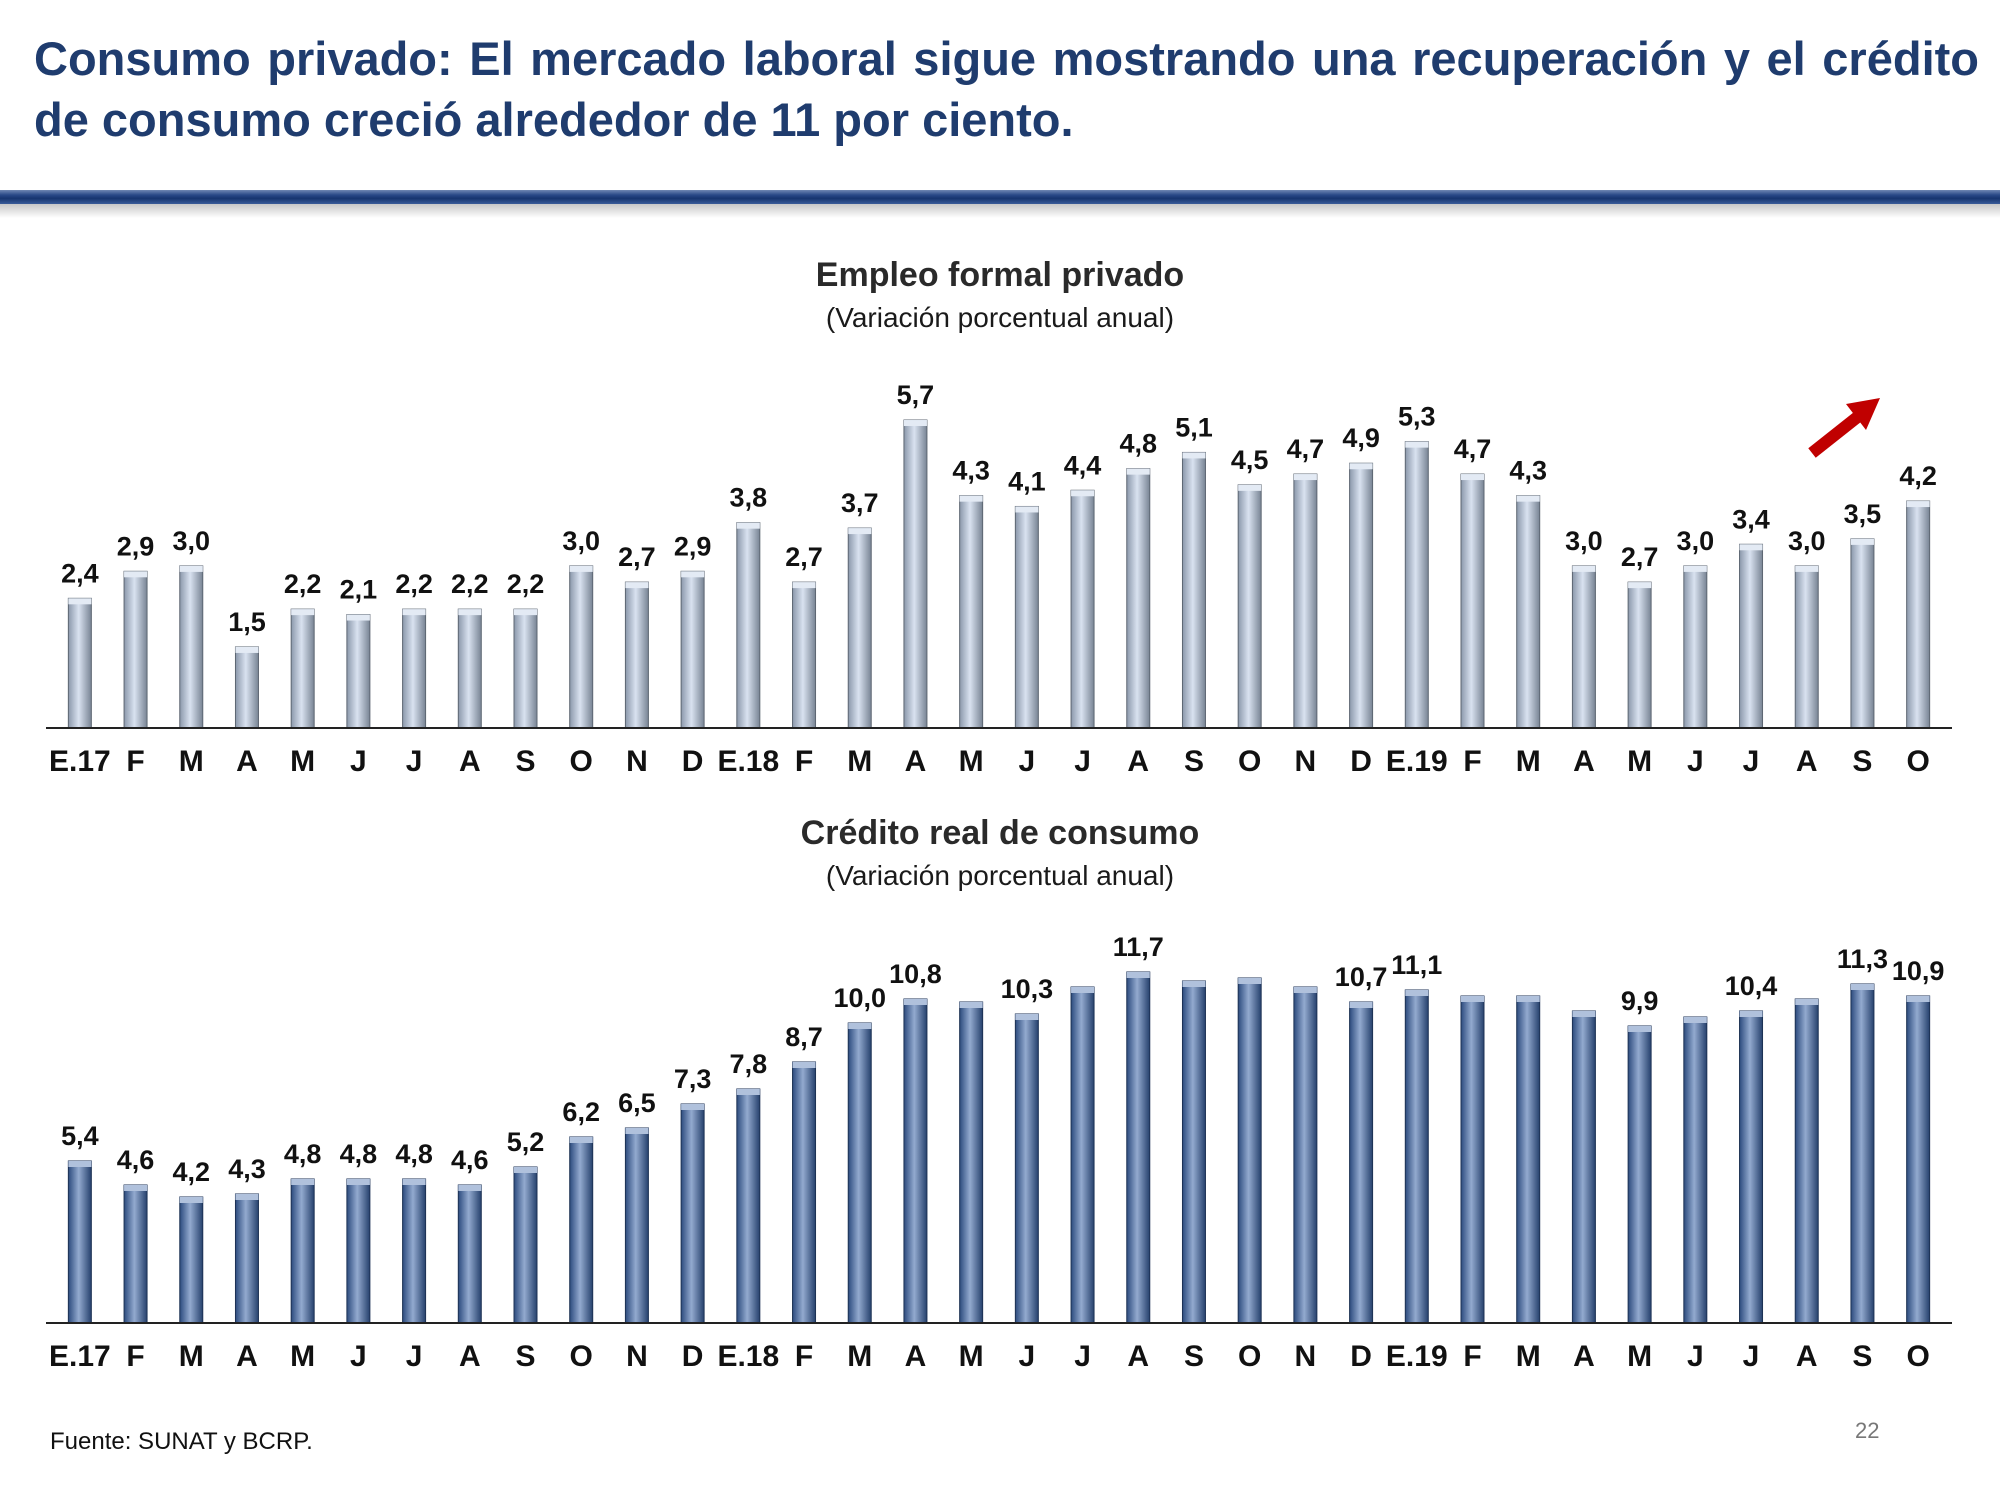 This screenshot has width=2000, height=1500. Describe the element at coordinates (1000, 275) in the screenshot. I see `chart1-title: Empleo formal privado` at that location.